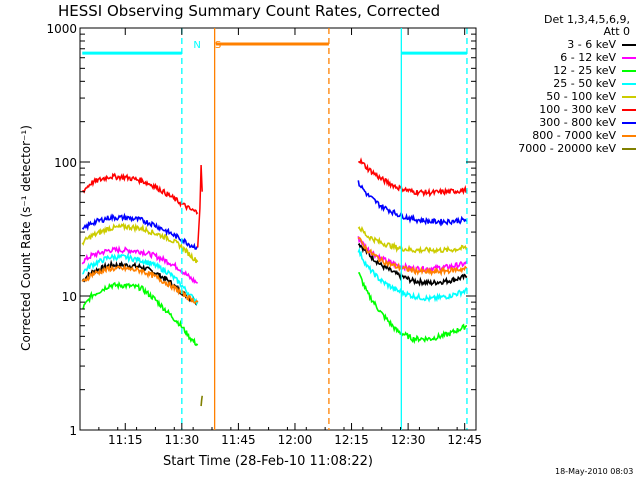 The image size is (640, 480). Describe the element at coordinates (567, 148) in the screenshot. I see `legend-label: 7000 - 20000 keV` at that location.